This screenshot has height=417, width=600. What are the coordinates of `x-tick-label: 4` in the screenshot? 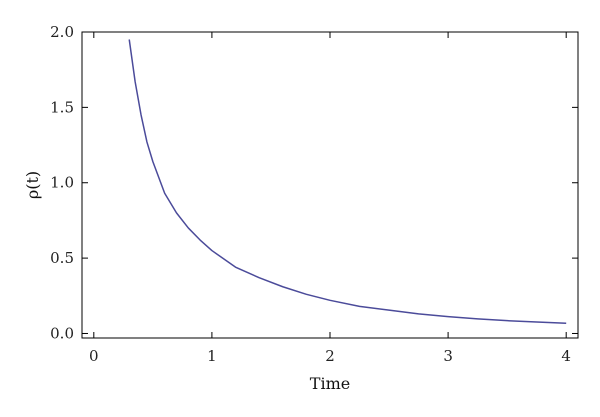 It's located at (566, 356).